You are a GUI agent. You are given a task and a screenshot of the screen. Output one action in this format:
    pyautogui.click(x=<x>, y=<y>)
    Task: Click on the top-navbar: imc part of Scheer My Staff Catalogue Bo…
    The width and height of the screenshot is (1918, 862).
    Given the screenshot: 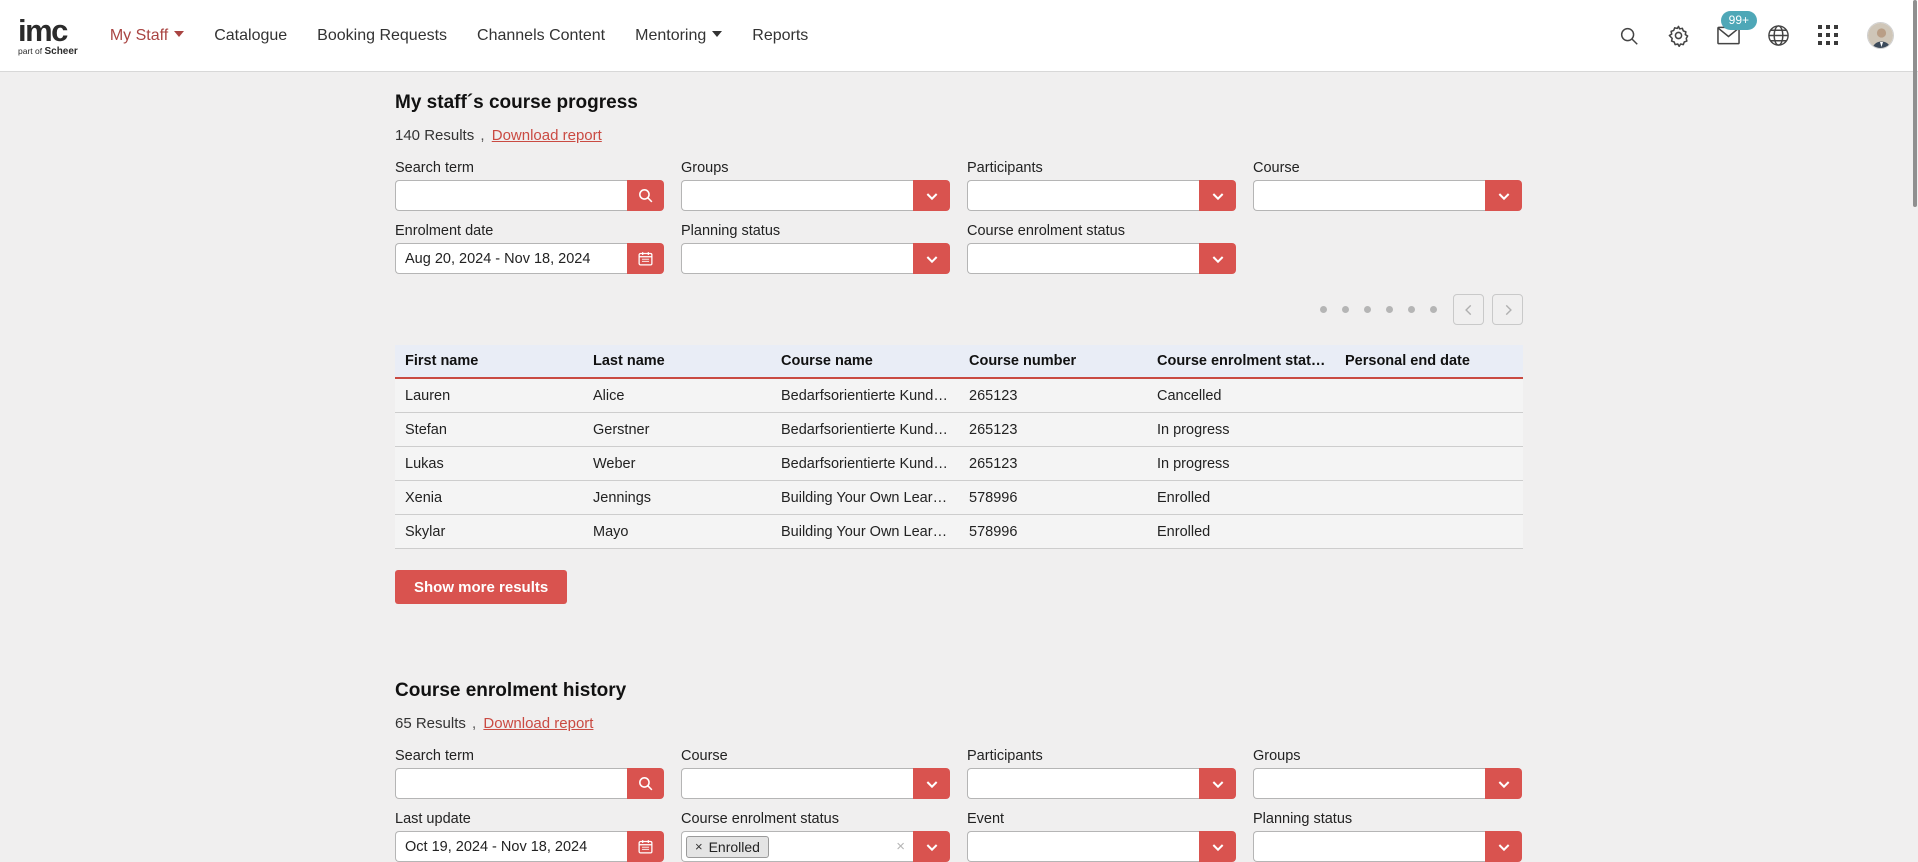 What is the action you would take?
    pyautogui.click(x=959, y=36)
    